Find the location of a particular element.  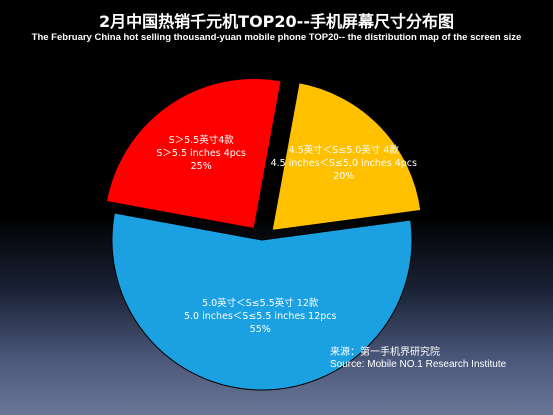

slice-label-cn-5-0-inches-s-5-5-inches-12pcs: 5.0英寸＜S≤5.5英寸 12款 is located at coordinates (260, 303).